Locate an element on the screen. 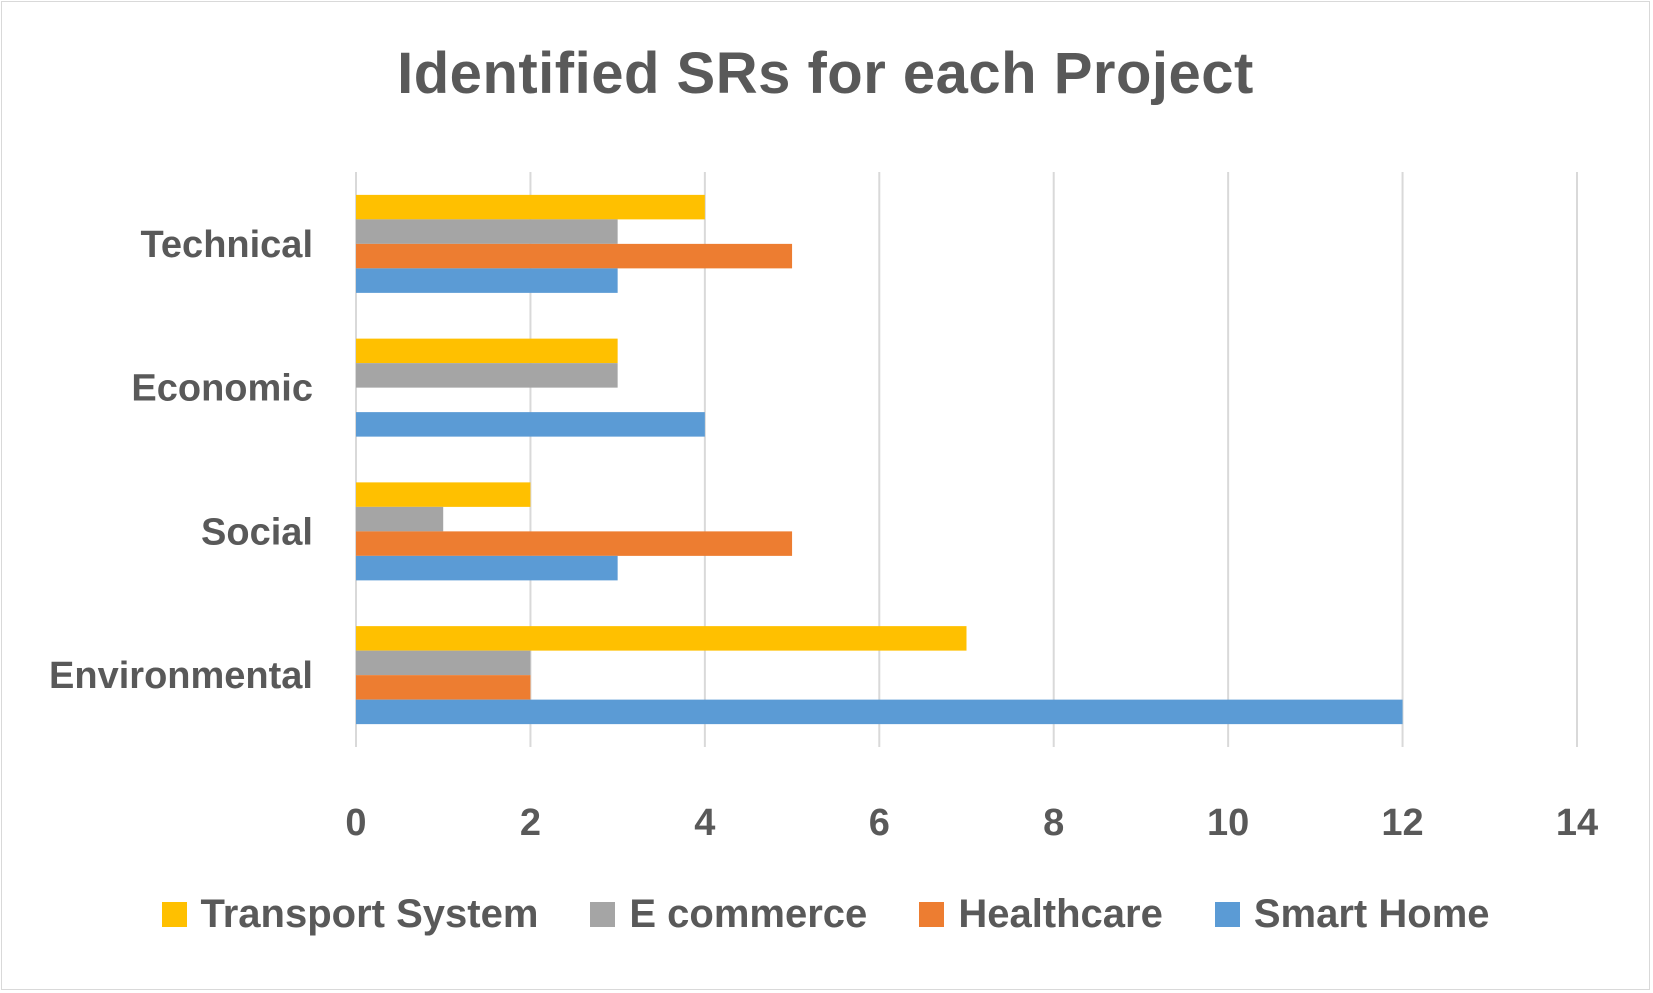 This screenshot has height=993, width=1653. legend-item-healthcare: Healthcare is located at coordinates (1041, 914).